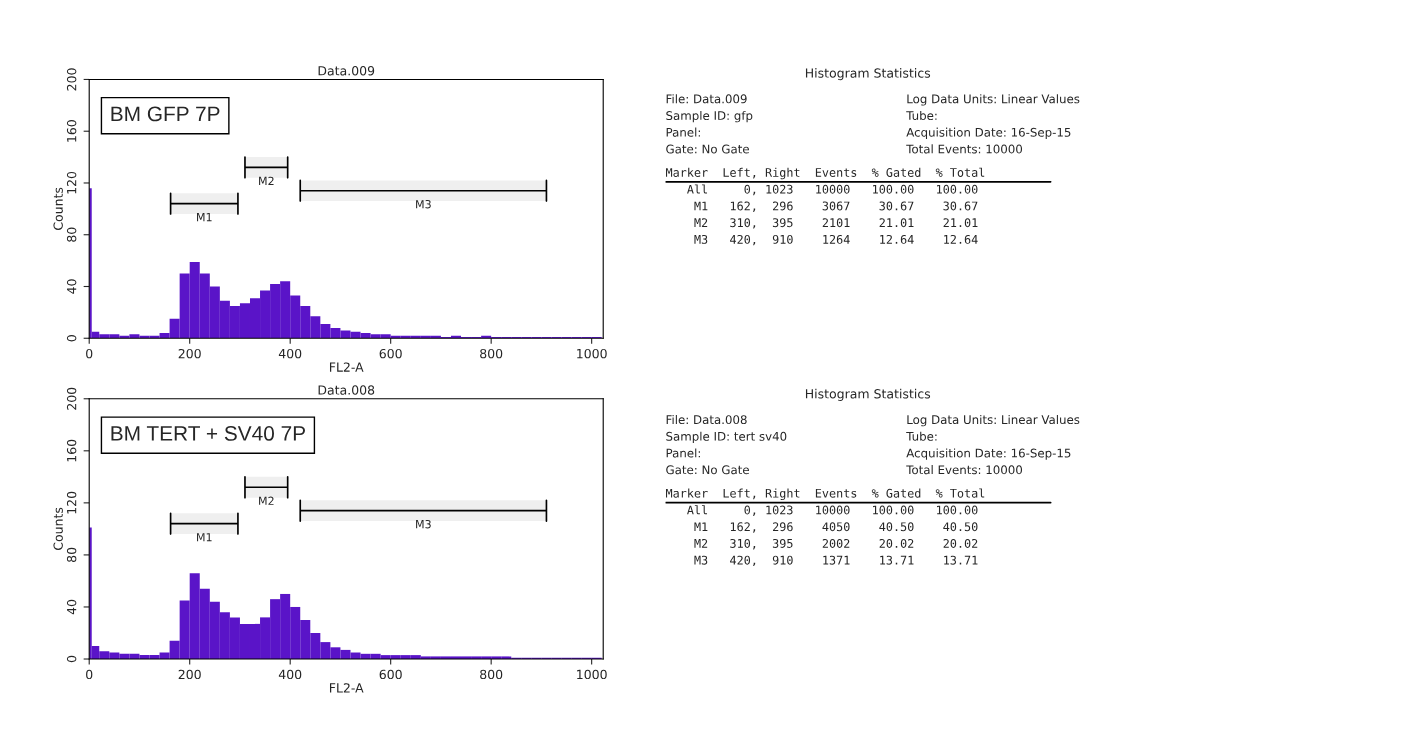 This screenshot has height=729, width=1416. I want to click on text: M2 310, 395 2002 20.02 20.02, so click(836, 544).